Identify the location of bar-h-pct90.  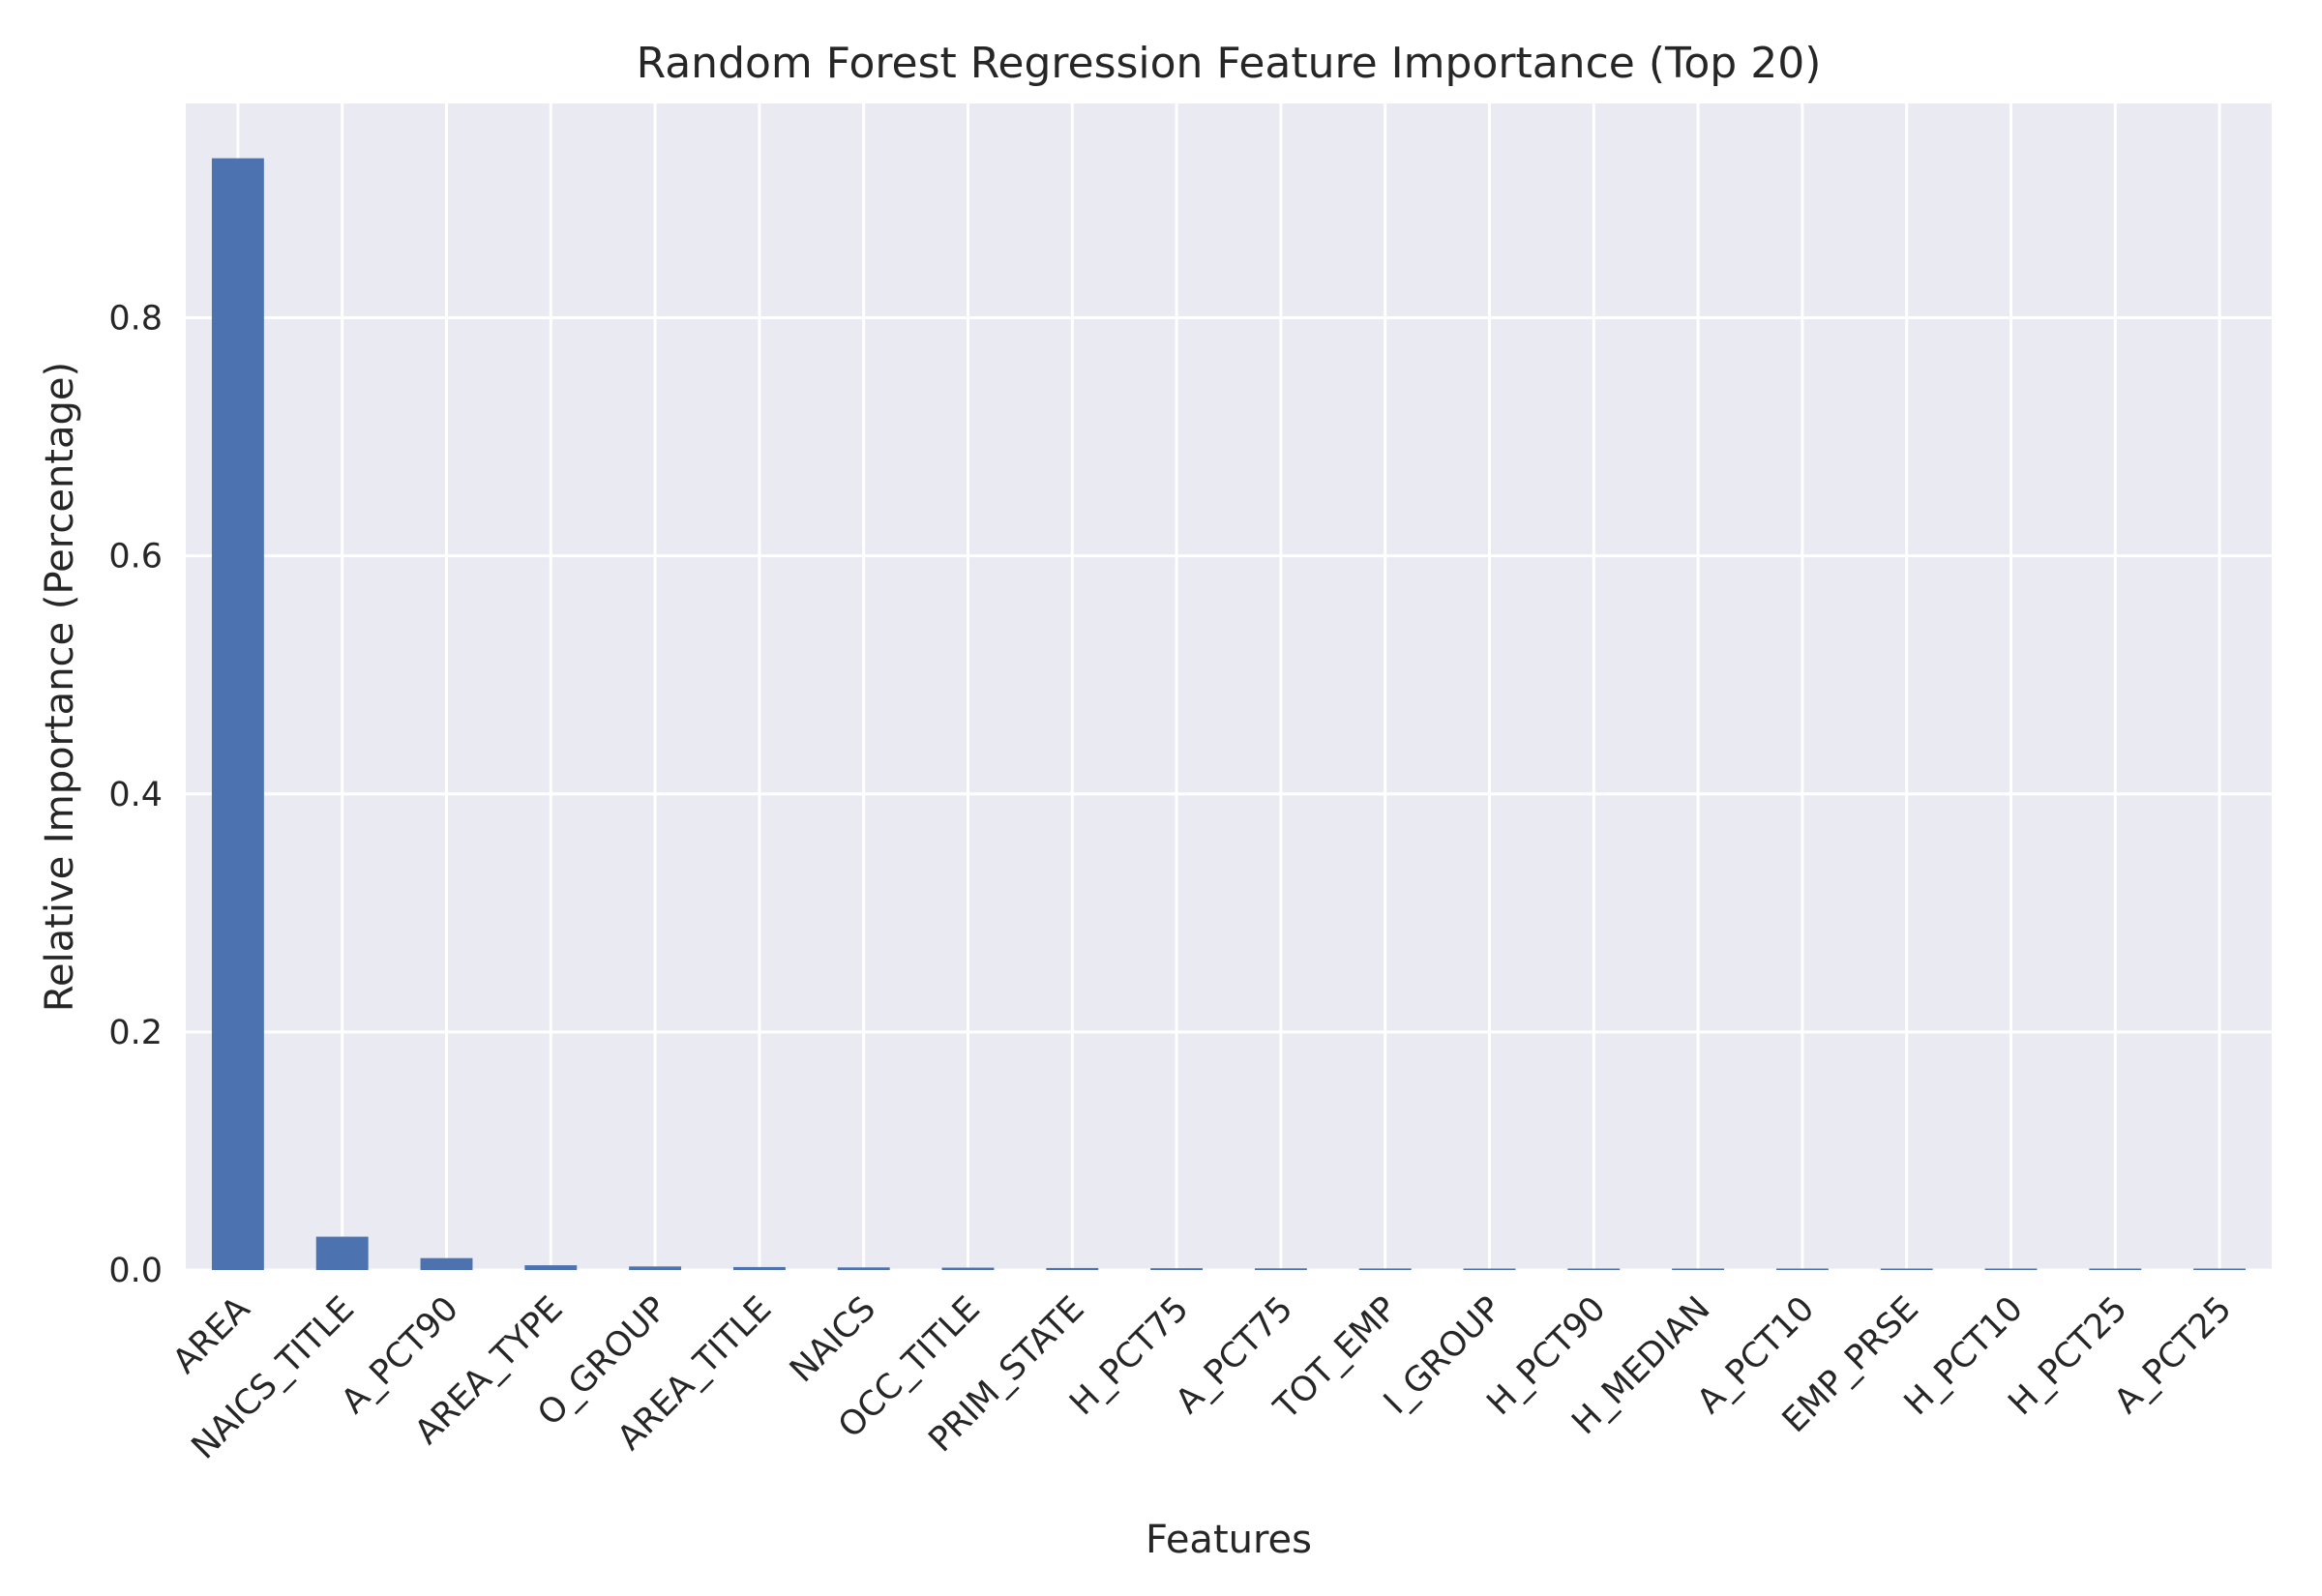
(1594, 1269).